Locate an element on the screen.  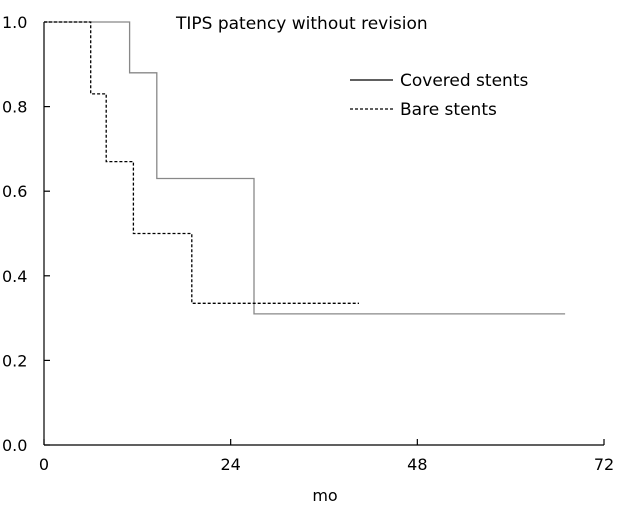
x-tick-label: 0 is located at coordinates (44, 464).